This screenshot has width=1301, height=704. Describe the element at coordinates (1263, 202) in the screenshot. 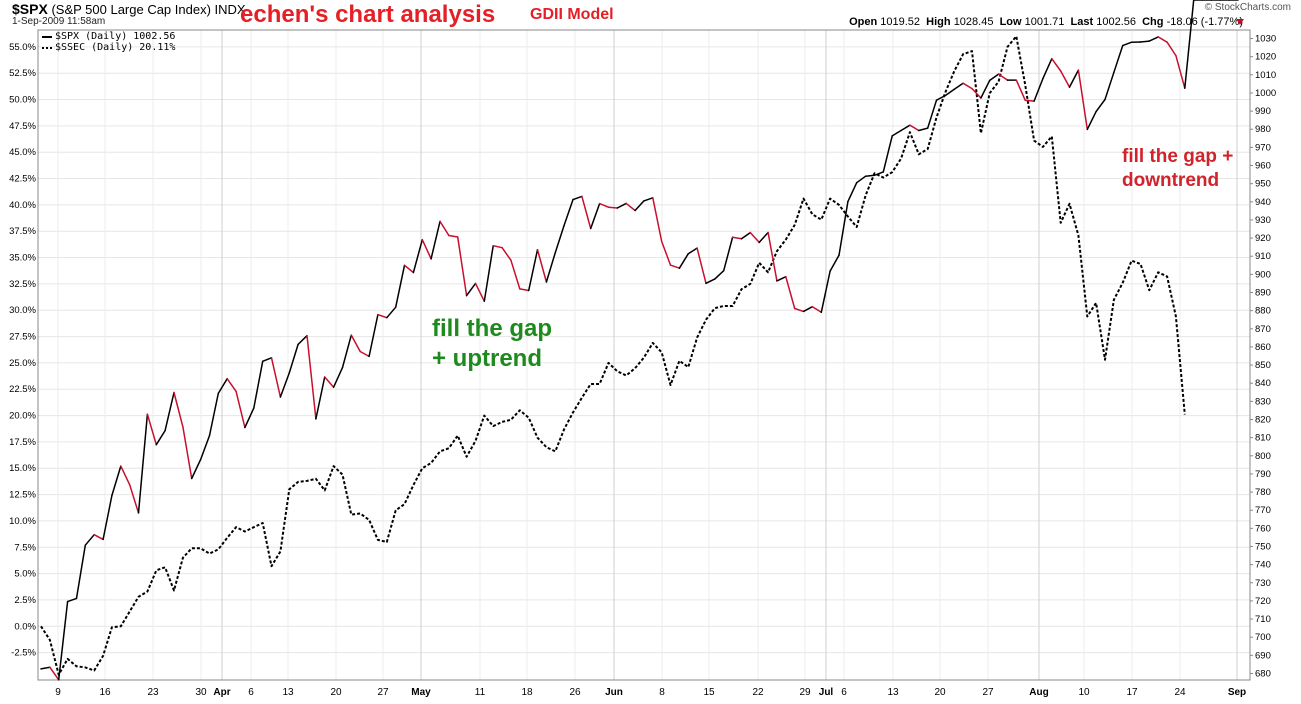

I see `y-right-tick-label: 940` at that location.